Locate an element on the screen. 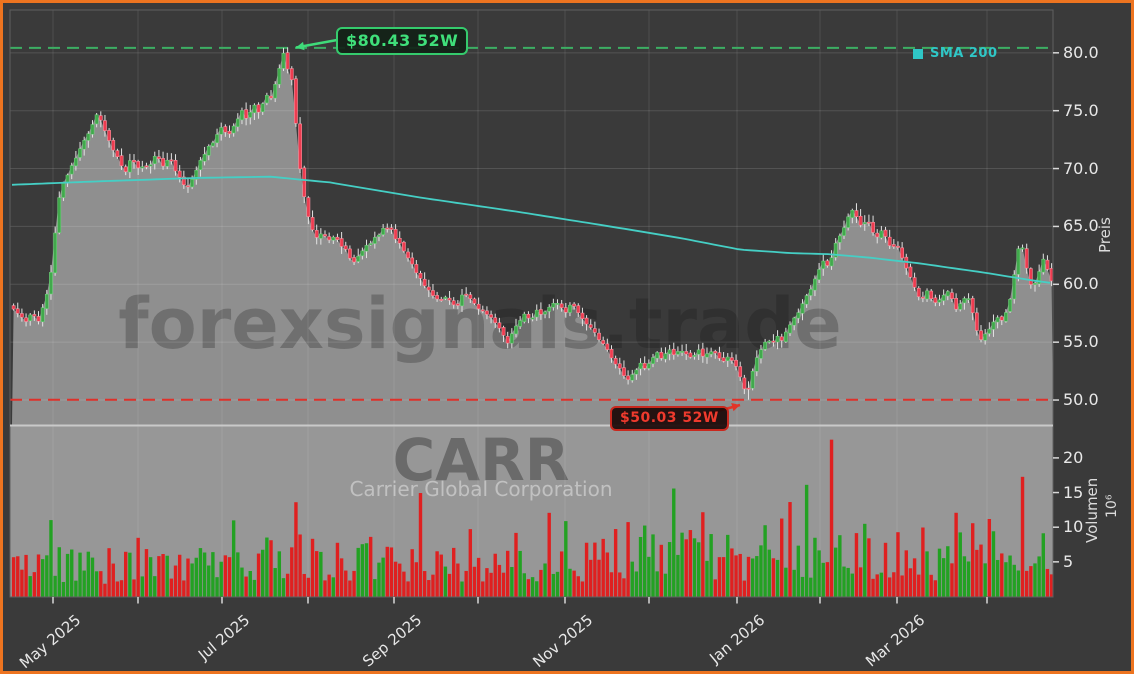 This screenshot has width=1134, height=674. low-52w-annotation: $50.03 52W is located at coordinates (669, 418).